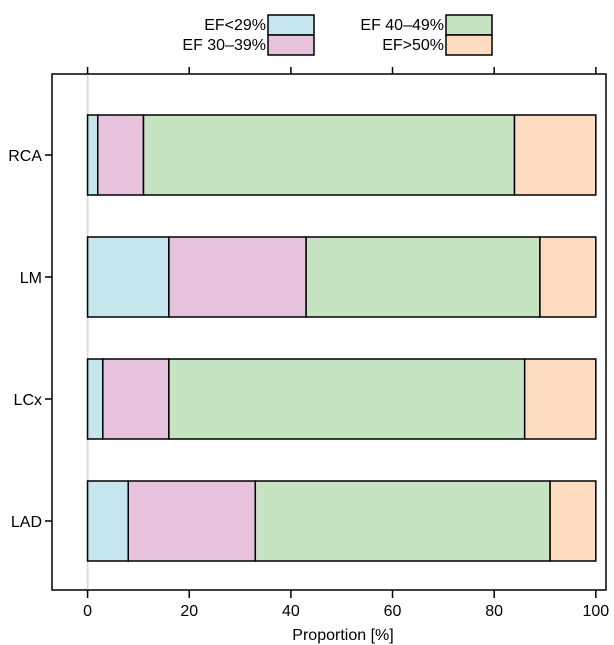  Describe the element at coordinates (25, 156) in the screenshot. I see `y-tick-label-rca: RCA` at that location.